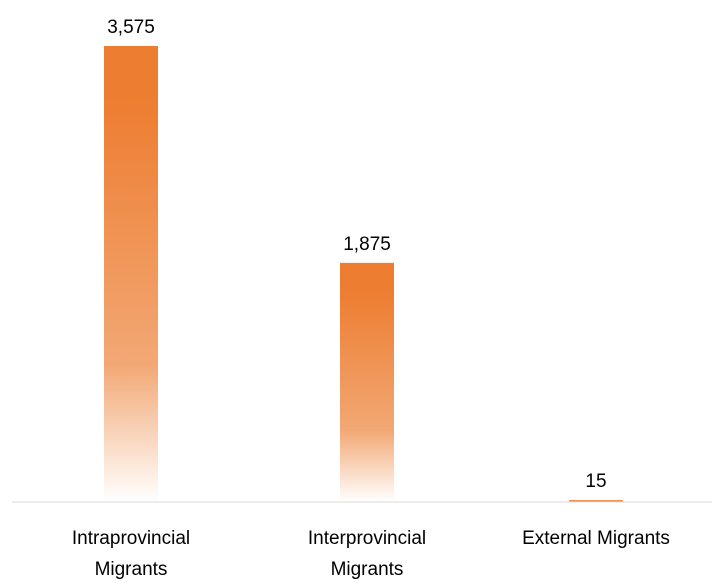 This screenshot has width=719, height=583. What do you see at coordinates (367, 244) in the screenshot?
I see `data-label-1: 1,875` at bounding box center [367, 244].